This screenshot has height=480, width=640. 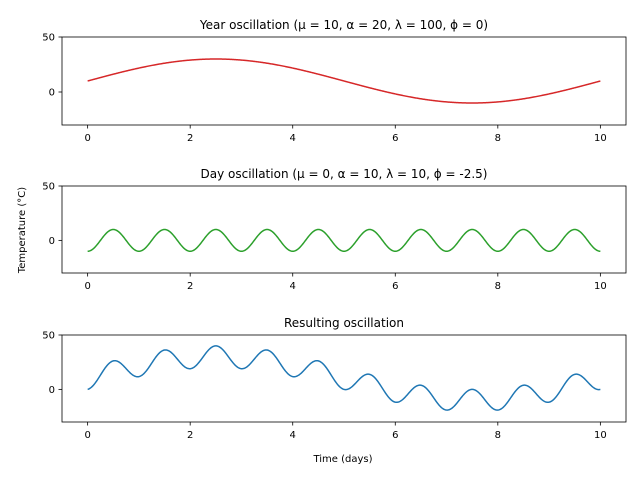 What do you see at coordinates (190, 138) in the screenshot?
I see `year-oscillation-x-tick-label: 2` at bounding box center [190, 138].